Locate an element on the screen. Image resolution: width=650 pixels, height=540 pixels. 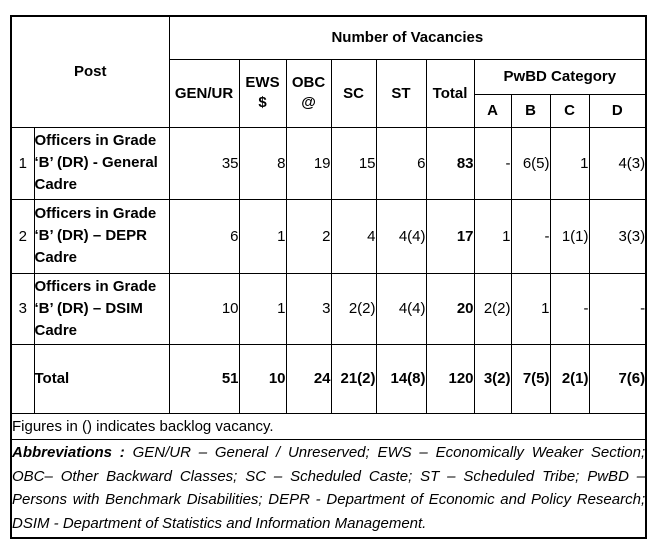
cell-post: Officers in Grade ‘B’ (DR) – DEPR Cadre is located at coordinates (101, 236).